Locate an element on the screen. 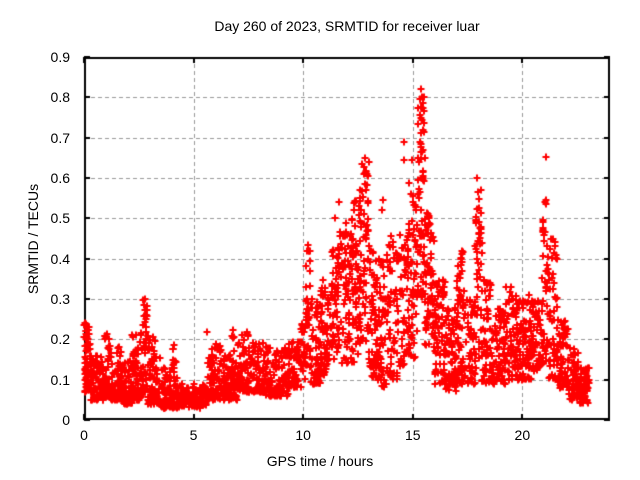  y-tick-label: 0.2 is located at coordinates (60, 339).